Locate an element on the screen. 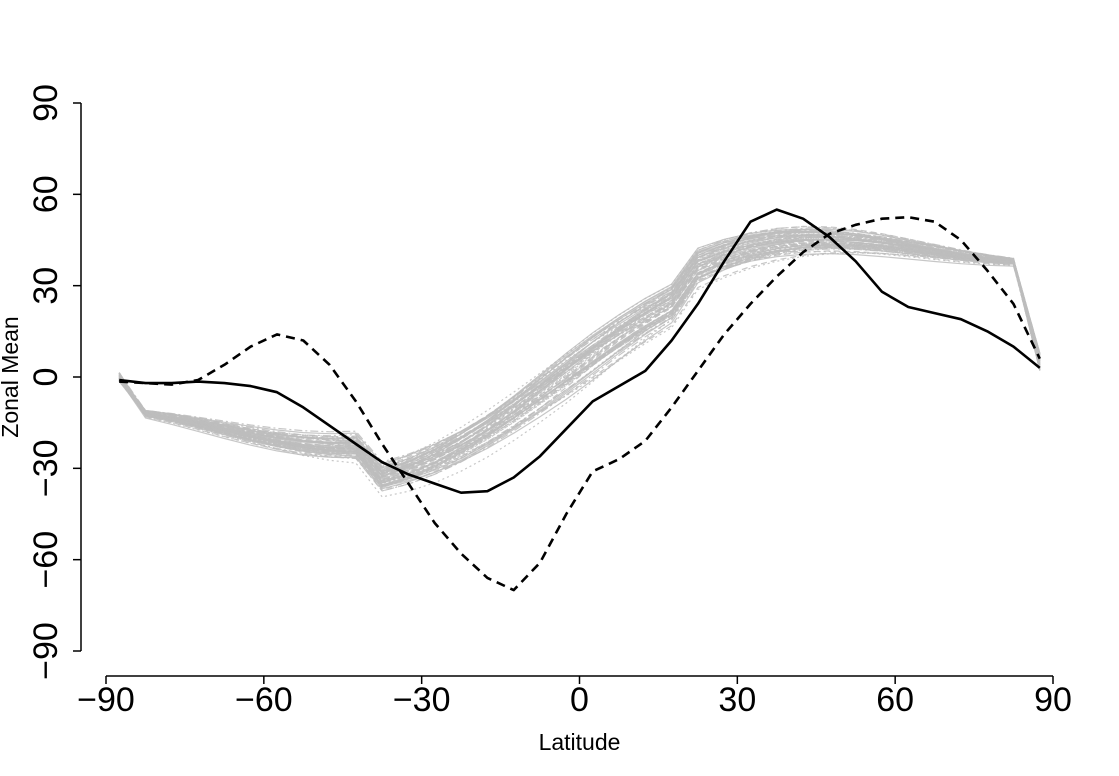  y-tick-label: 30 is located at coordinates (46, 286).